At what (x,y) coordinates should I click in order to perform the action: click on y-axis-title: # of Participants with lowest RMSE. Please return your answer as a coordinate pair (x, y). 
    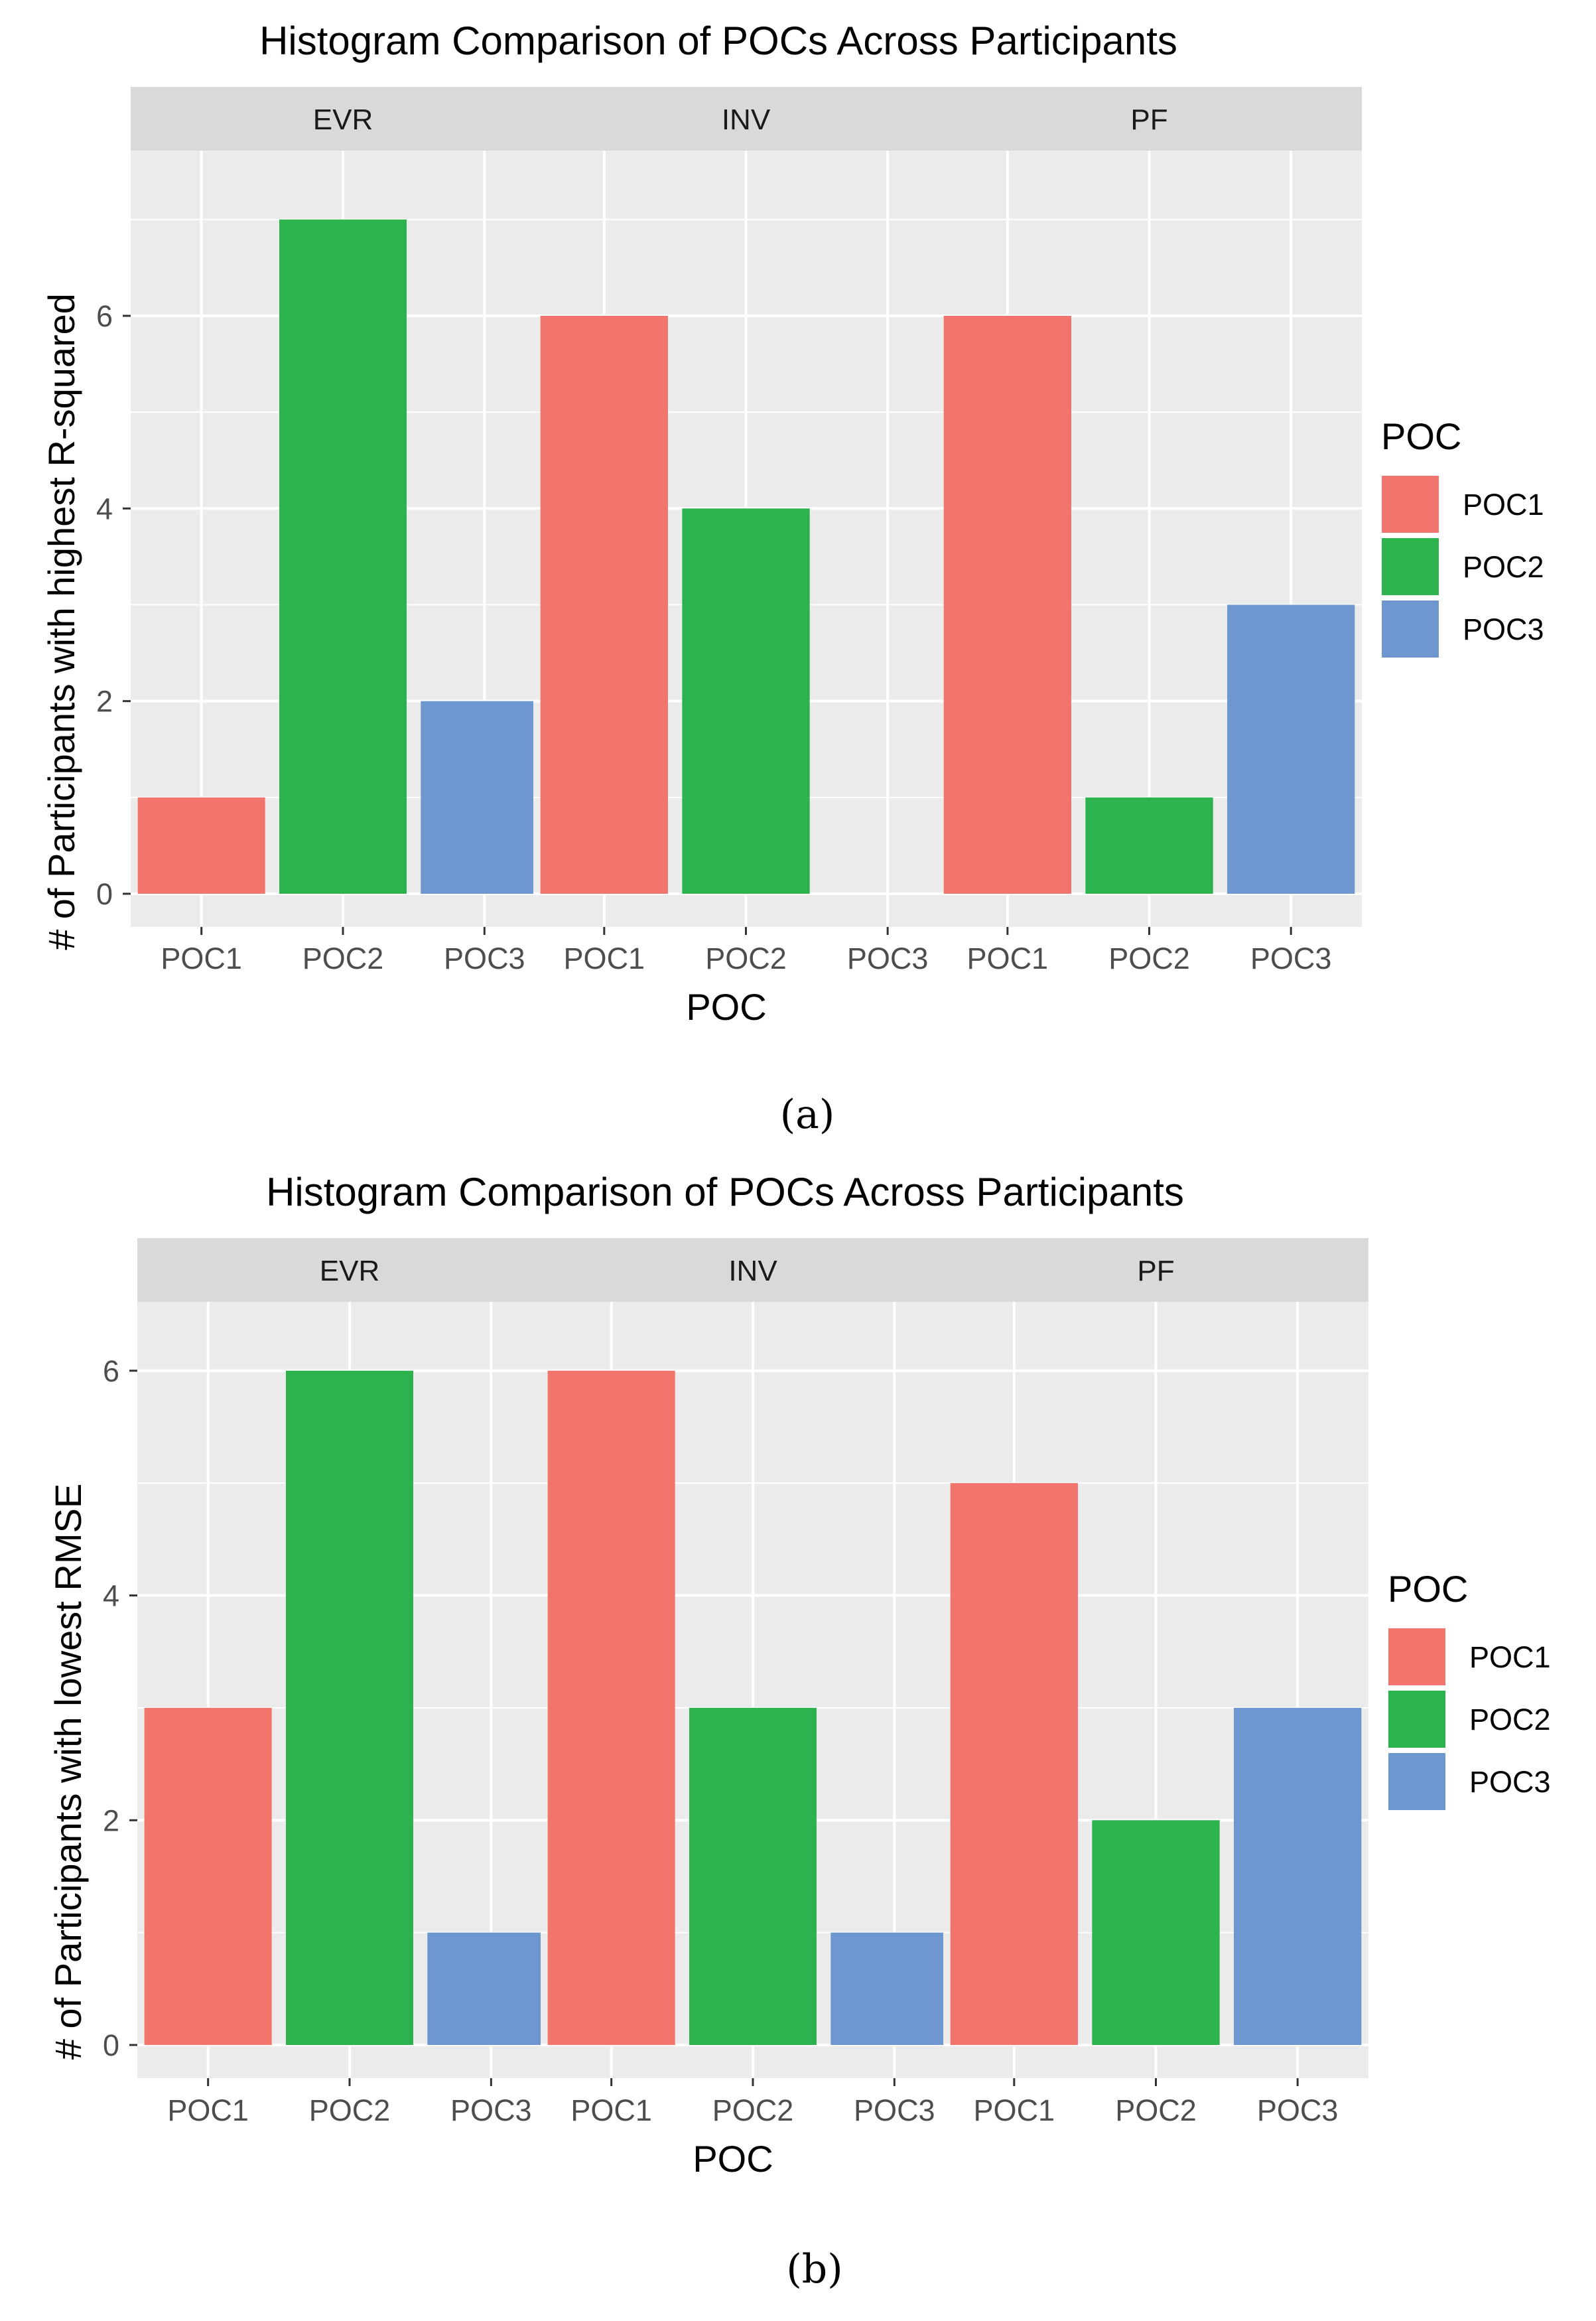
    Looking at the image, I should click on (68, 1772).